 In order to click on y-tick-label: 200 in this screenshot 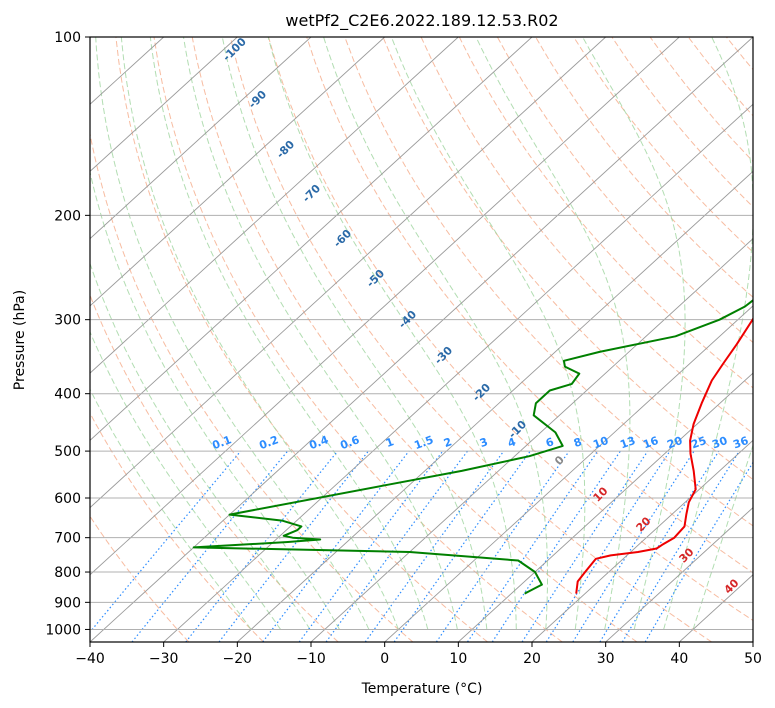, I will do `click(67, 216)`.